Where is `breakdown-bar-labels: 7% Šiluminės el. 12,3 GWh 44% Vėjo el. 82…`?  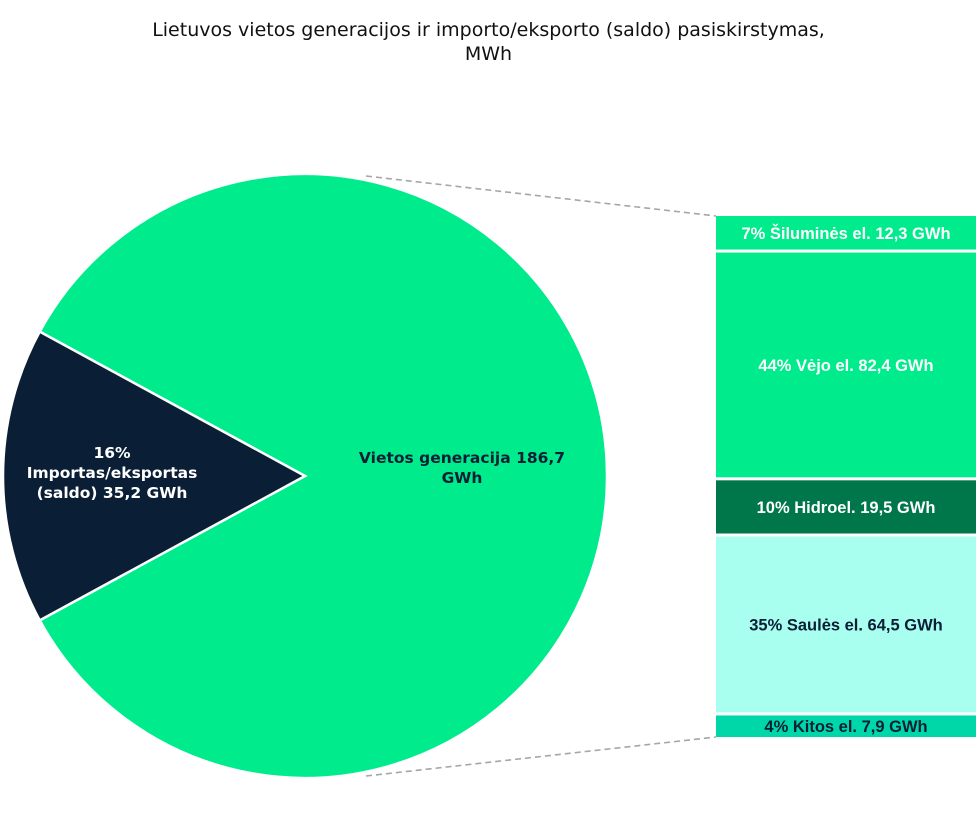
breakdown-bar-labels: 7% Šiluminės el. 12,3 GWh 44% Vėjo el. 82… is located at coordinates (845, 480).